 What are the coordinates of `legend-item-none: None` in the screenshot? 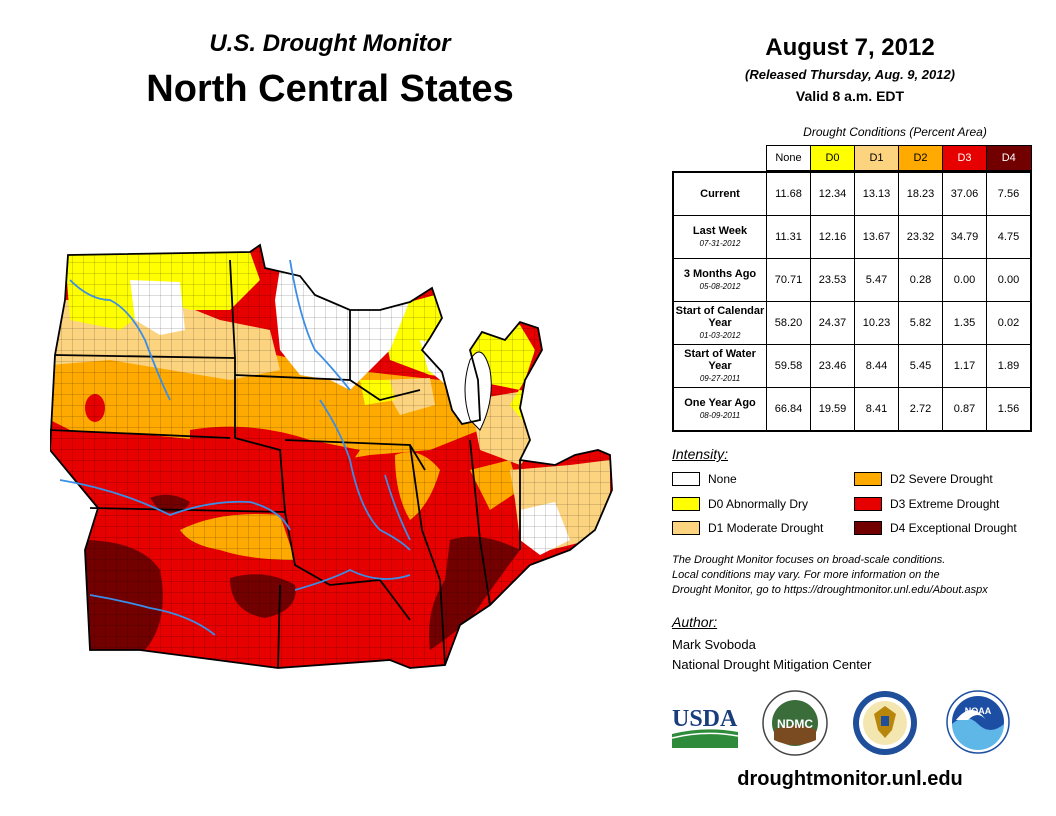 It's located at (704, 479).